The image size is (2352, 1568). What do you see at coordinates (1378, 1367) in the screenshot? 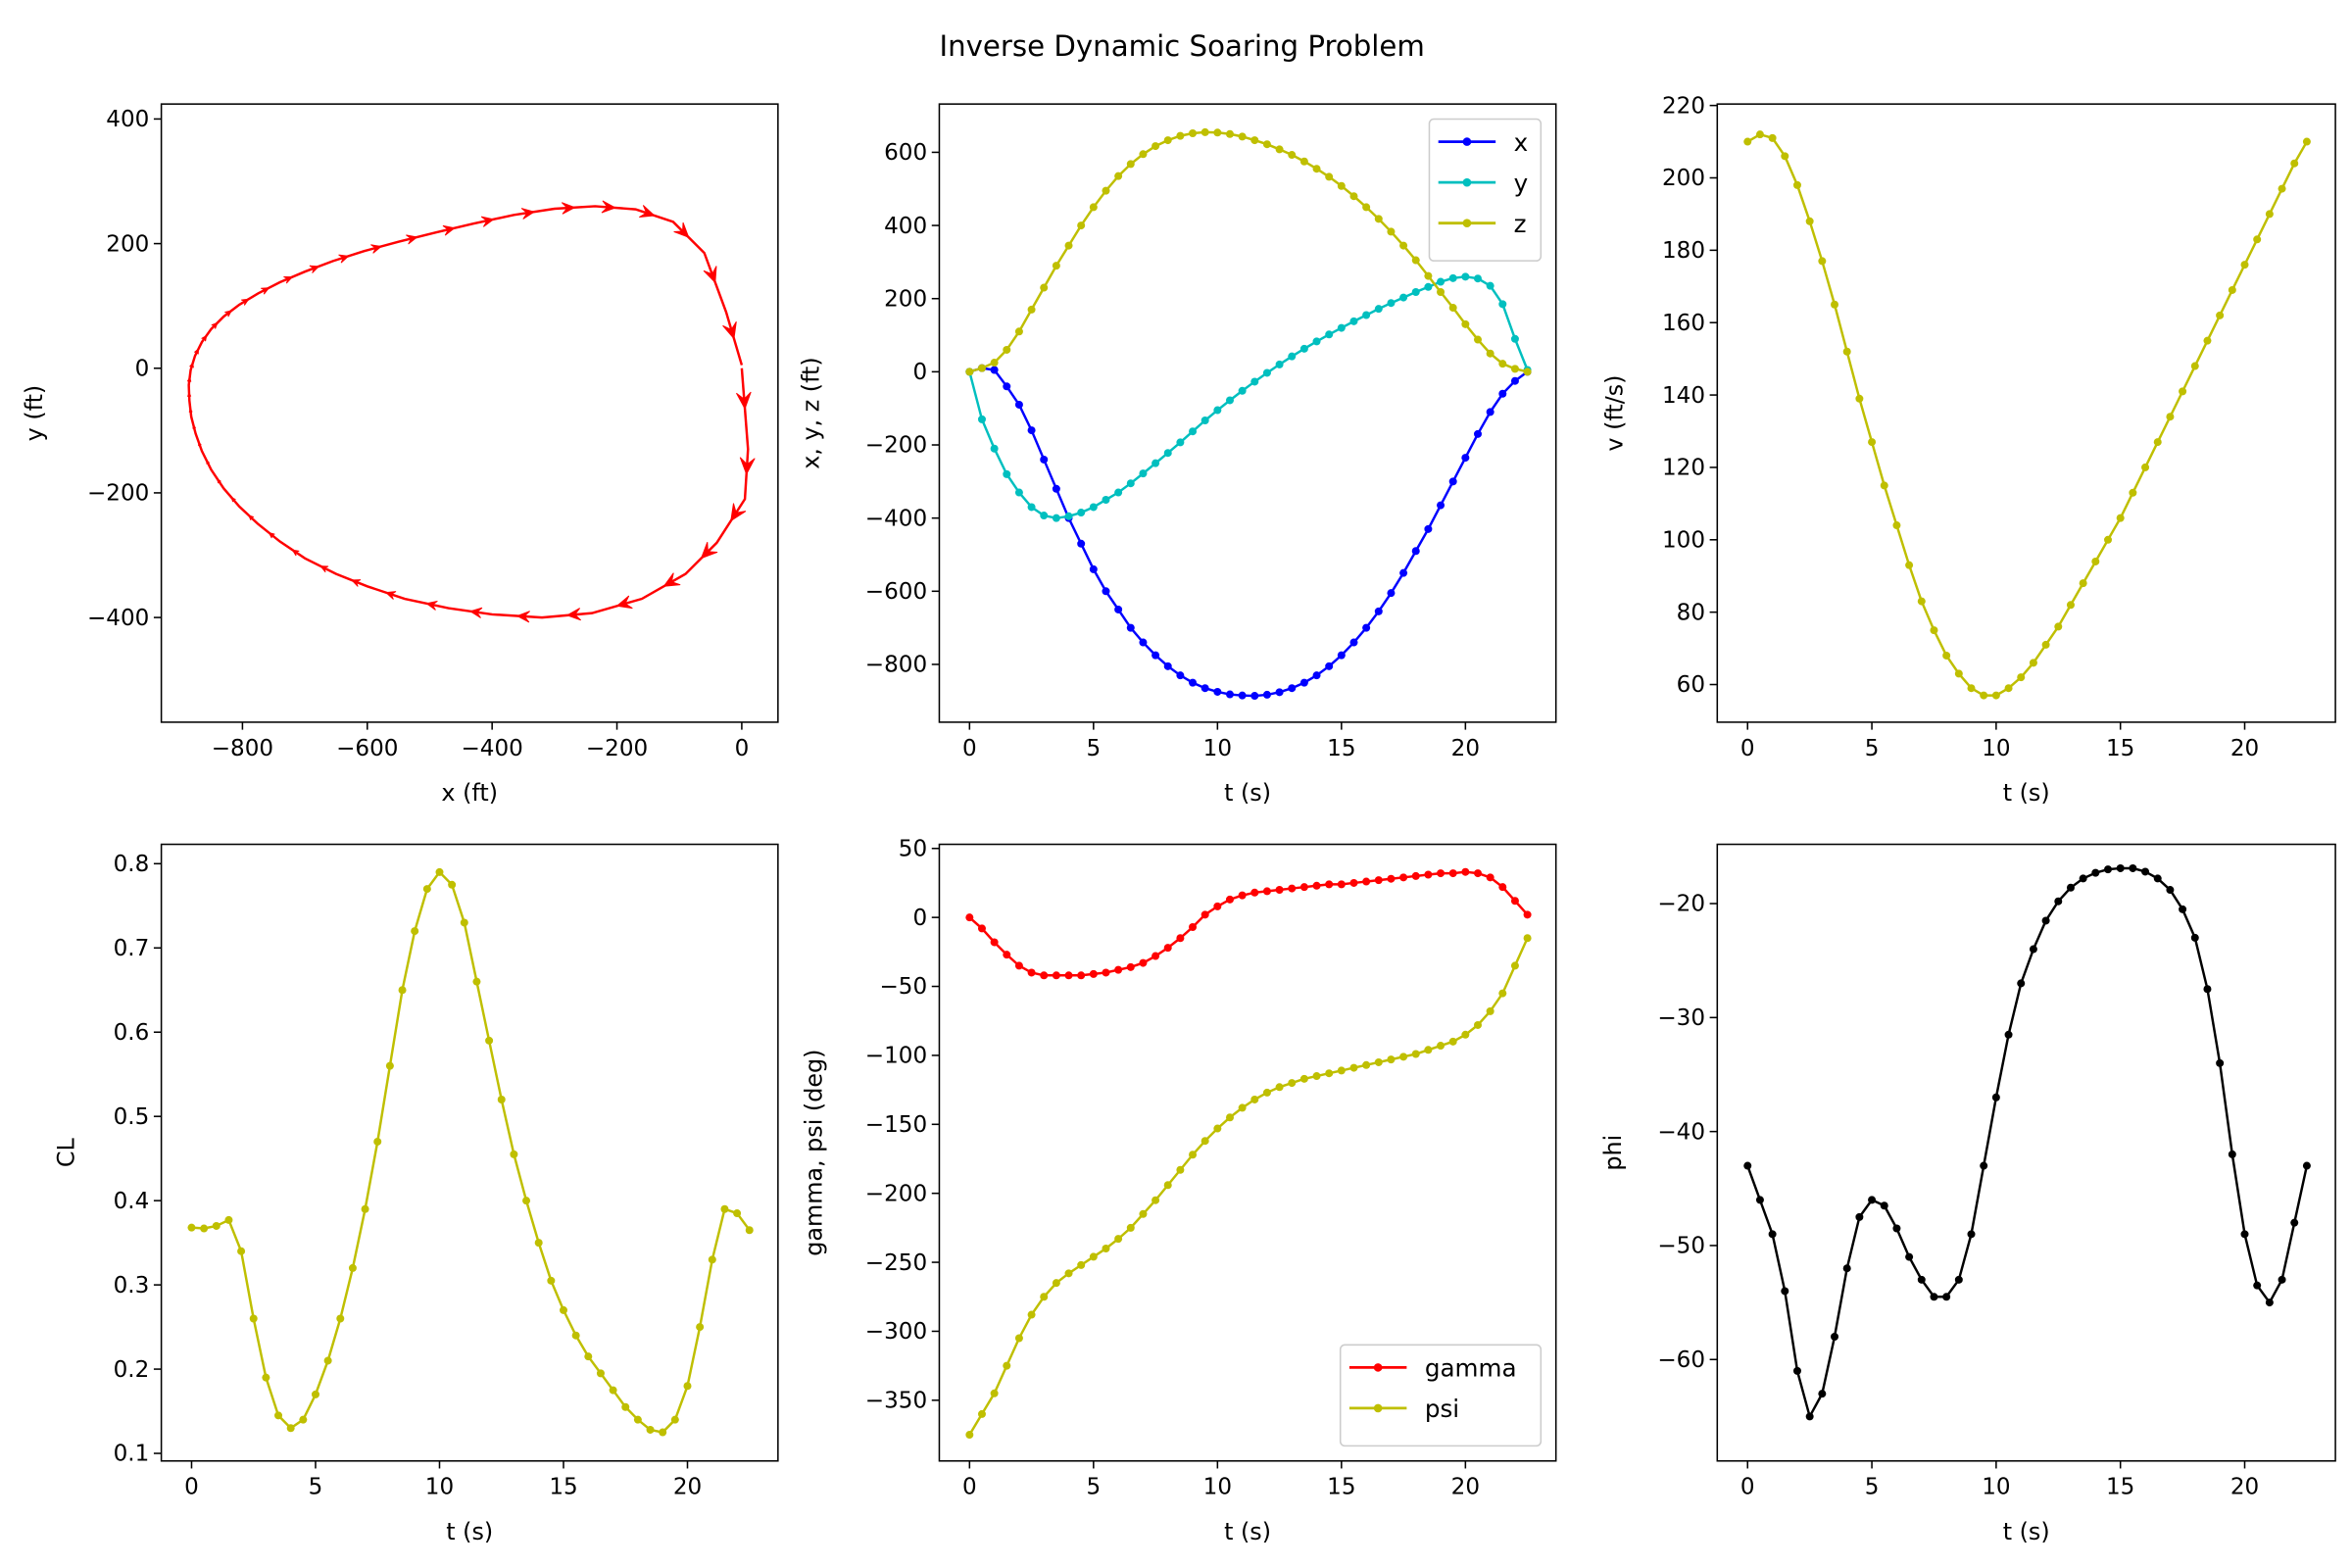
I see `legend-marker-gamma` at bounding box center [1378, 1367].